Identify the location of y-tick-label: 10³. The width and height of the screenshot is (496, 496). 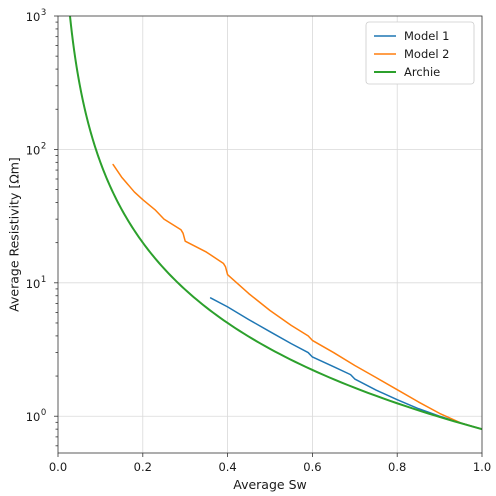
(36, 16).